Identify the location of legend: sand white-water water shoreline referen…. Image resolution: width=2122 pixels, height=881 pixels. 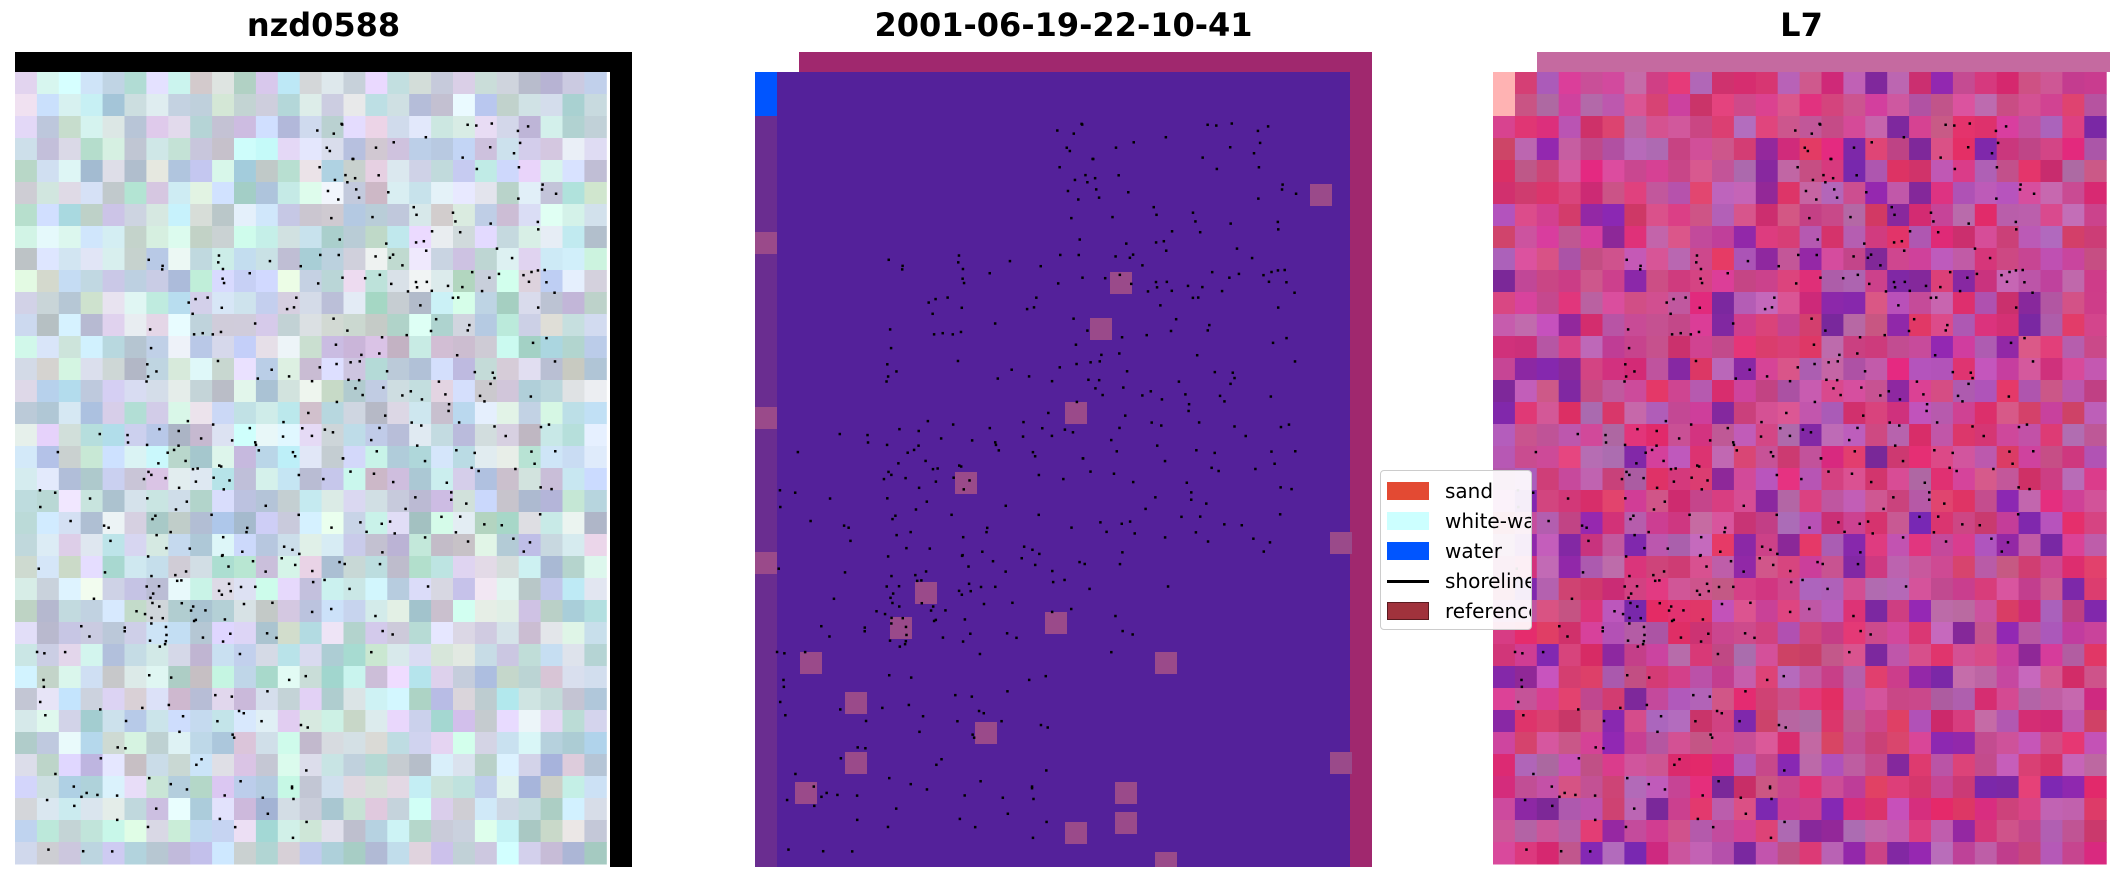
(1456, 550).